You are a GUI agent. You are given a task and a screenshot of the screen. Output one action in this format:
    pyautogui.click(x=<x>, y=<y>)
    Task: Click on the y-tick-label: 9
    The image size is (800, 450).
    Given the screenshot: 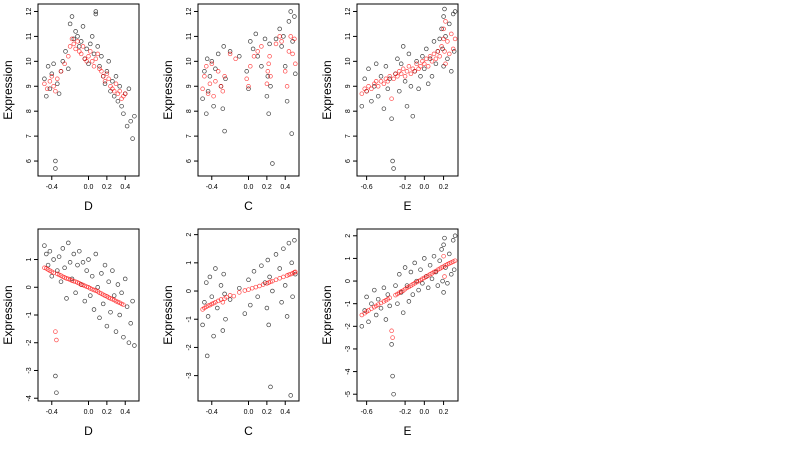 What is the action you would take?
    pyautogui.click(x=189, y=86)
    